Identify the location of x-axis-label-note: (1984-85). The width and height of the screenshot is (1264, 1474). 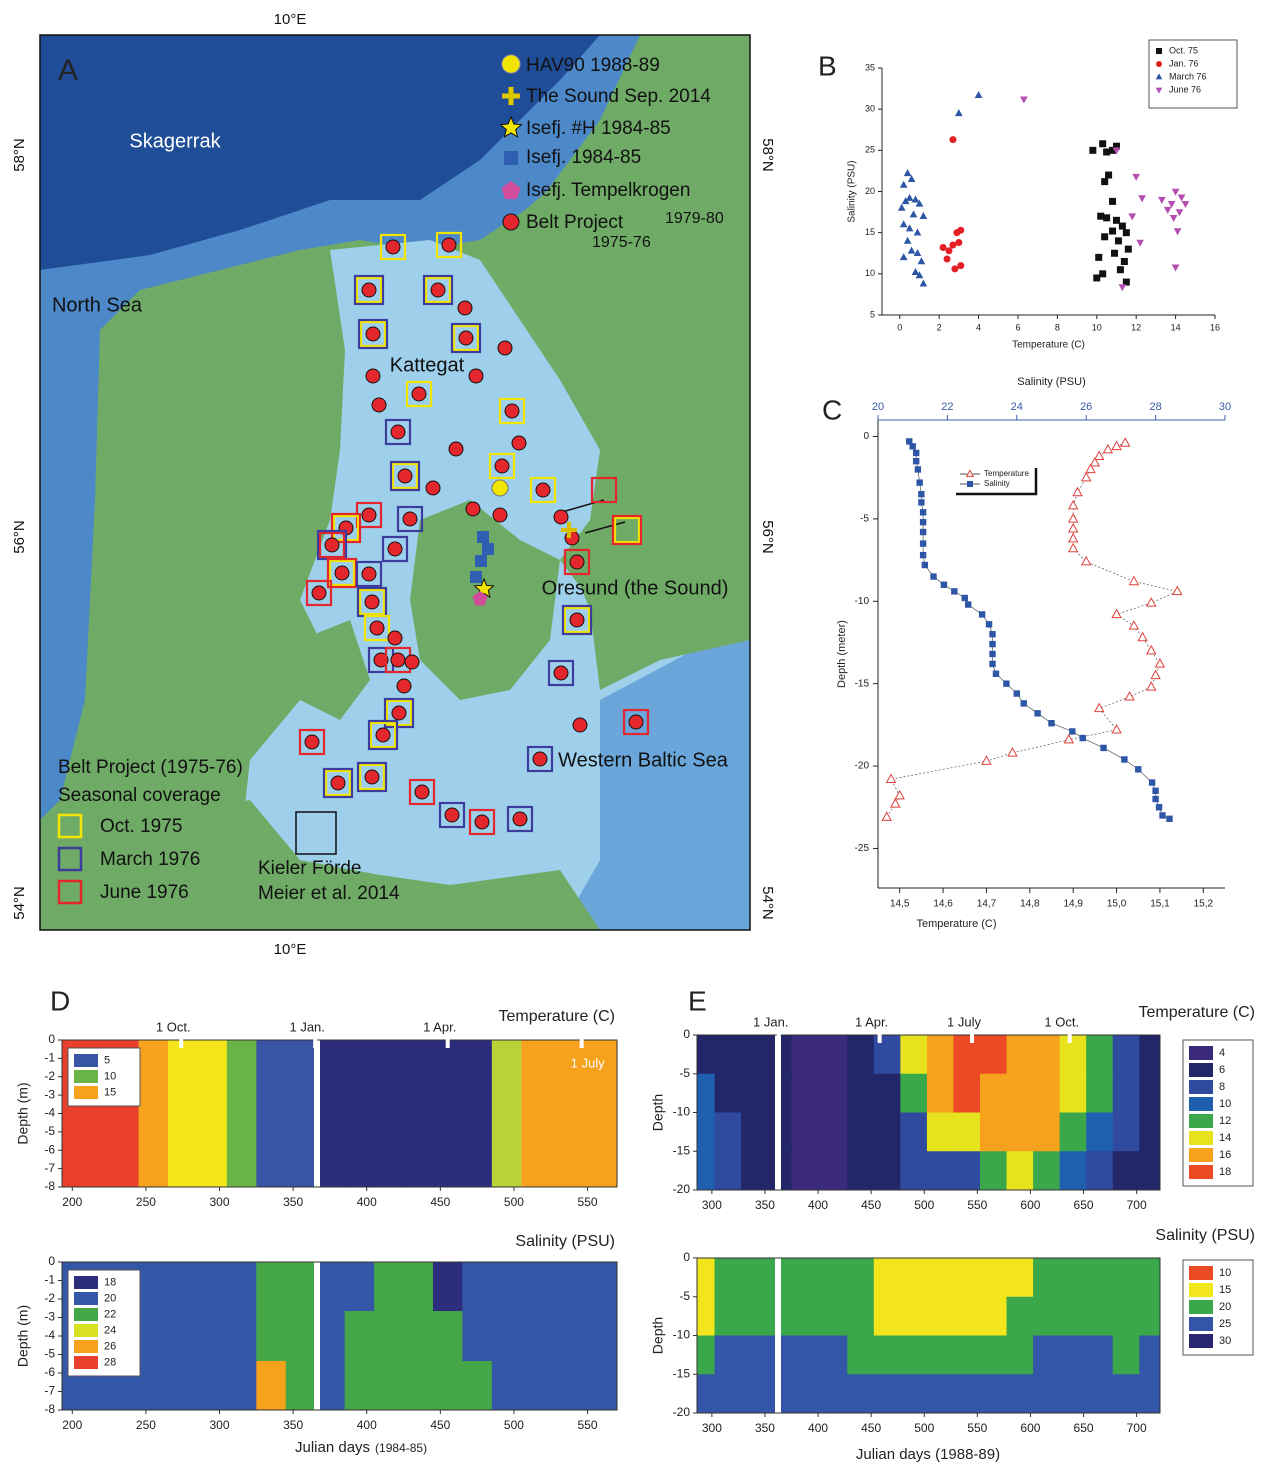
(401, 1448).